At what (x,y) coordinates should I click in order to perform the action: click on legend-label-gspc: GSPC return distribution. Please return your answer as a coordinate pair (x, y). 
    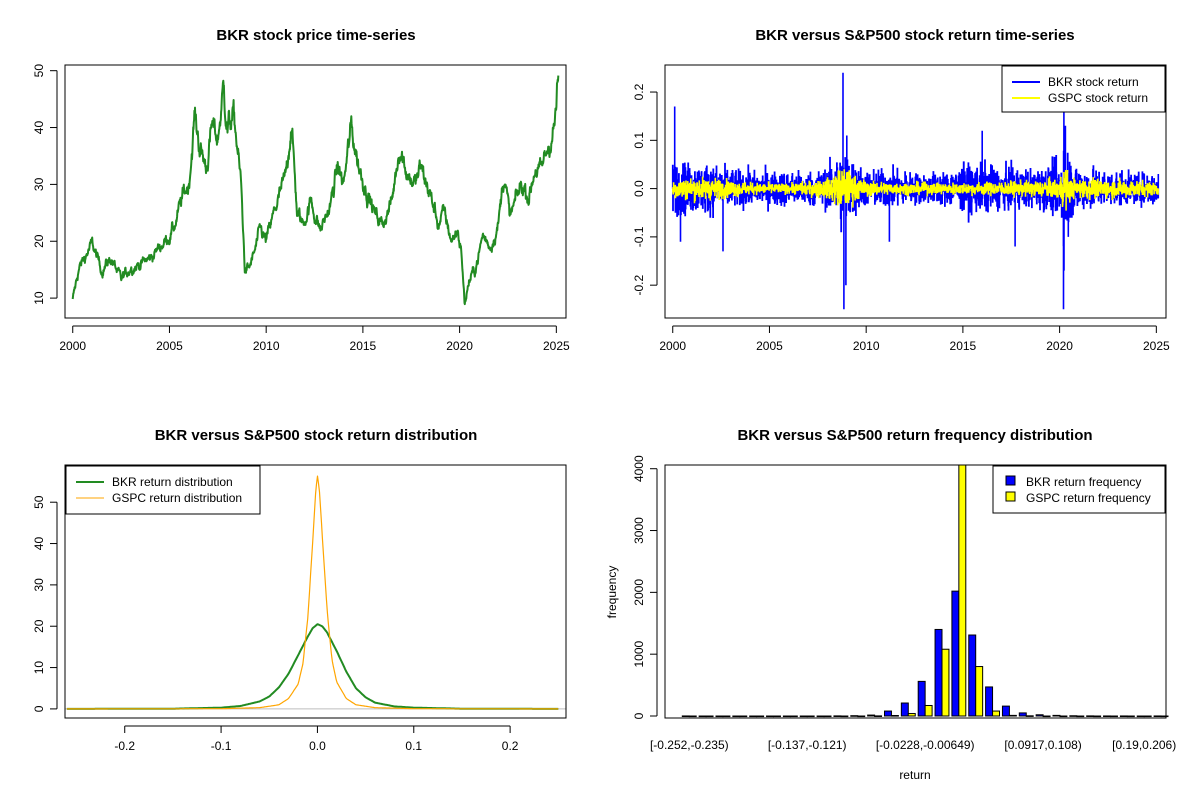
    Looking at the image, I should click on (177, 498).